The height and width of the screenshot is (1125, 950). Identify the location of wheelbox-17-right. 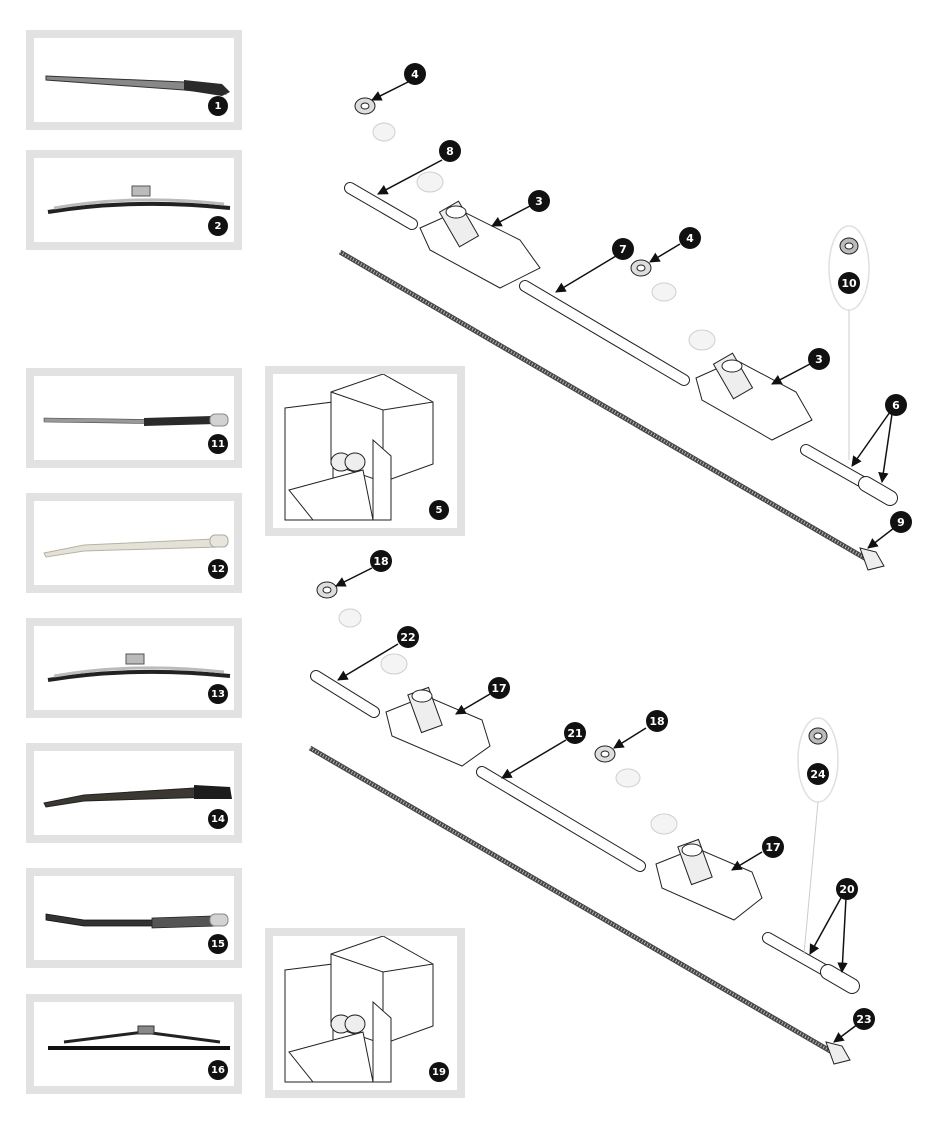
(709, 879).